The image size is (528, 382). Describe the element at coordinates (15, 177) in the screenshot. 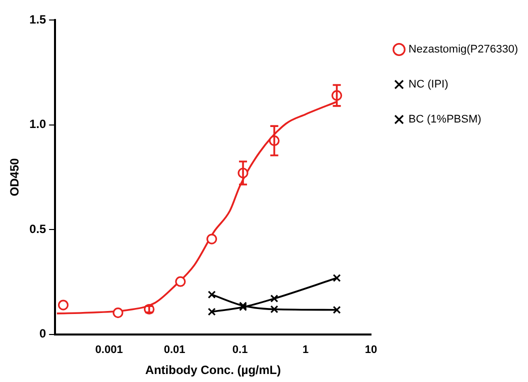

I see `y-axis-title: OD450` at that location.